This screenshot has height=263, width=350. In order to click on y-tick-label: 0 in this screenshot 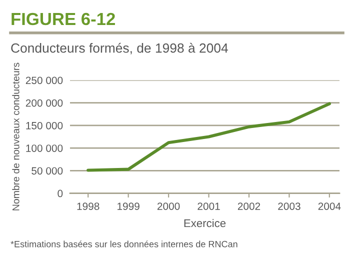, I will do `click(60, 194)`.